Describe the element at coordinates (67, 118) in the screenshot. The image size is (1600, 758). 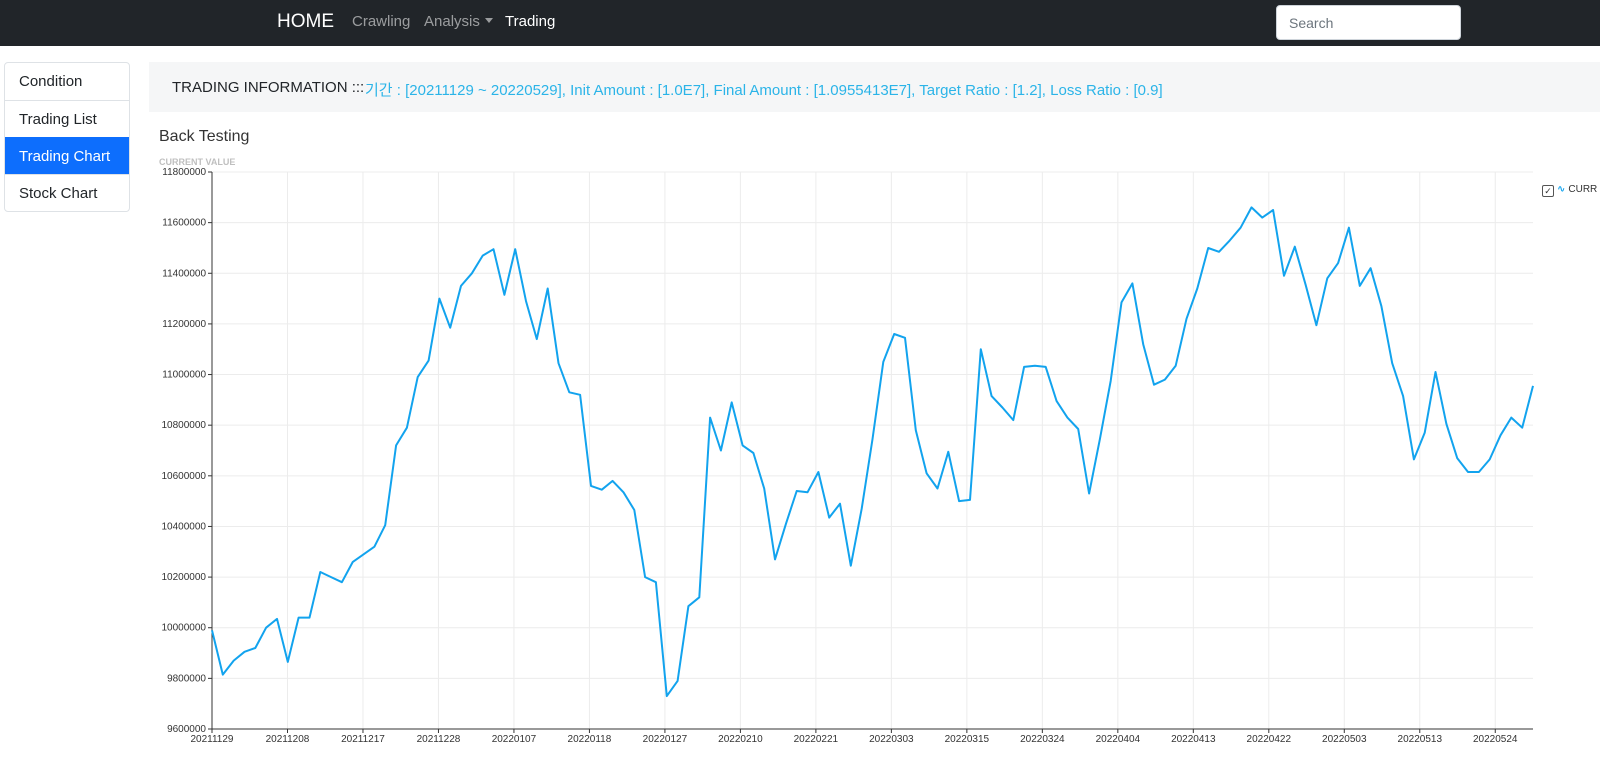
I see `sidebar-item-trading-list: Trading List` at that location.